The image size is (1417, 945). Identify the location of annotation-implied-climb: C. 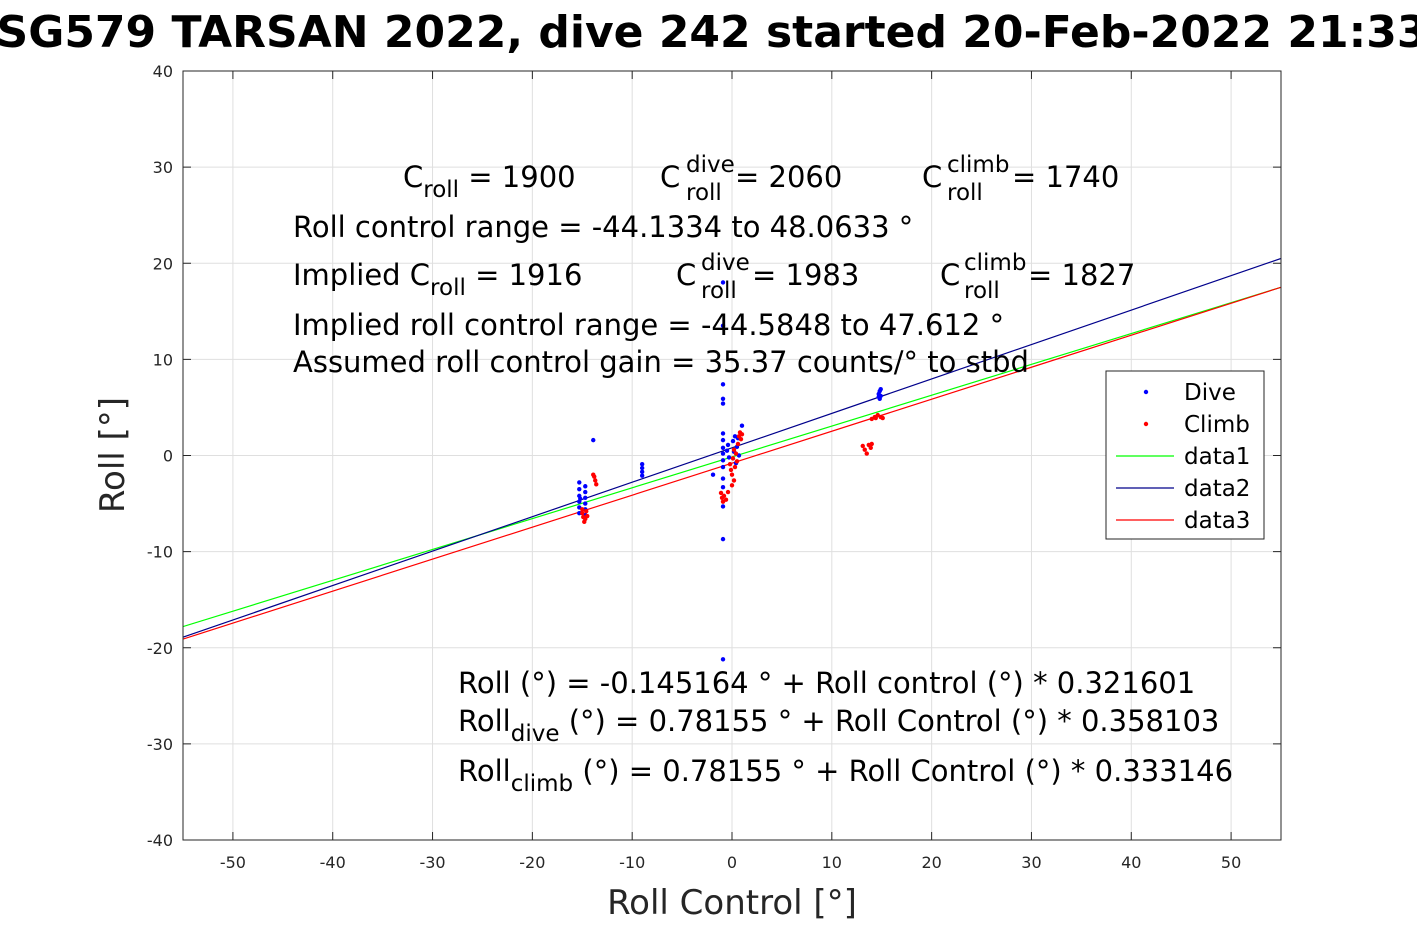
(950, 275).